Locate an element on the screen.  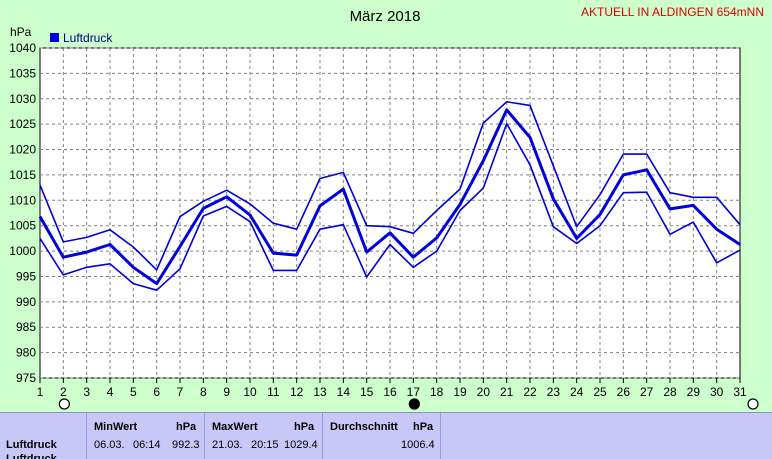
y-tick-label: 1010 is located at coordinates (22, 200).